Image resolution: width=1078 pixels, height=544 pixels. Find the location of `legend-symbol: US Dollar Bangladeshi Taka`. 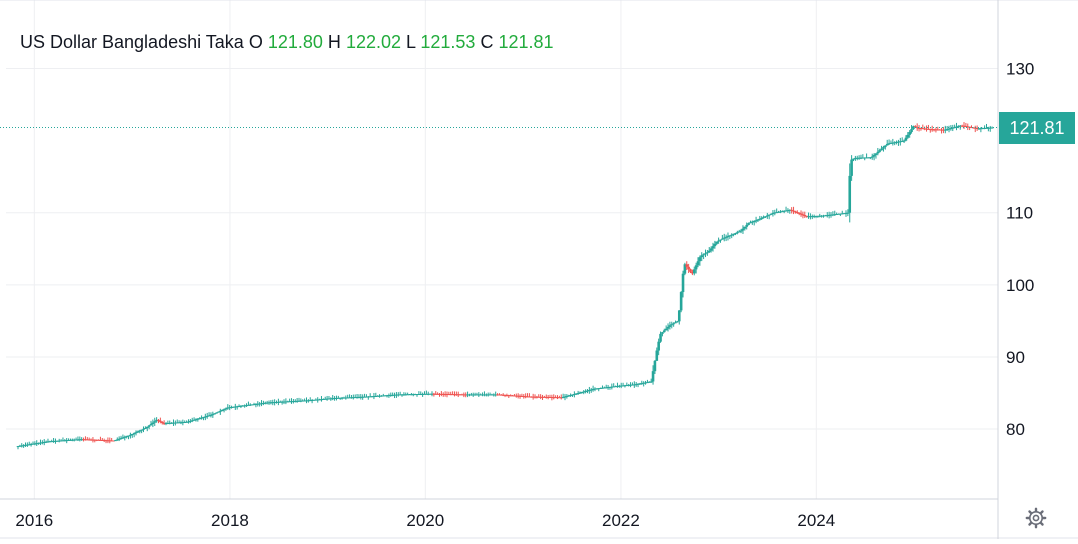

legend-symbol: US Dollar Bangladeshi Taka is located at coordinates (132, 42).